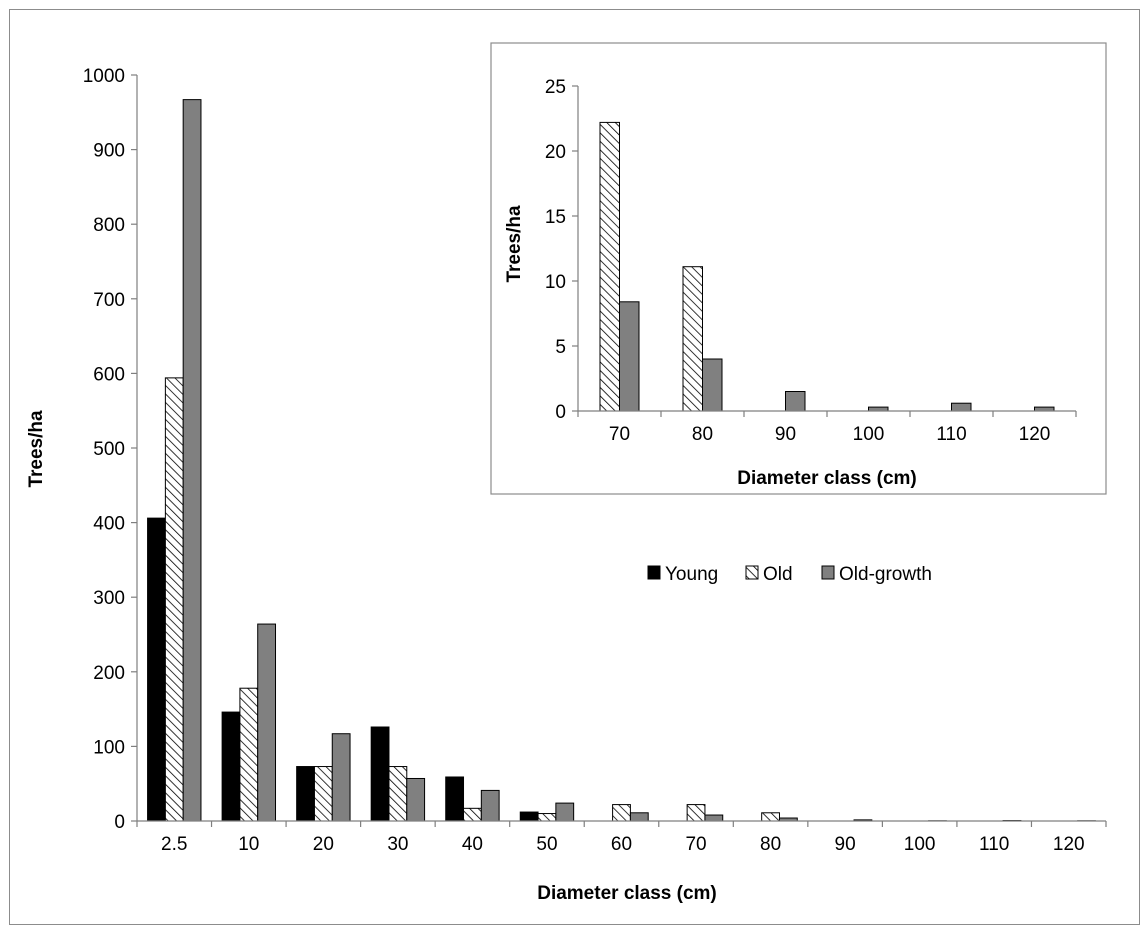  Describe the element at coordinates (109, 300) in the screenshot. I see `main-y-tick-label-700: 700` at that location.